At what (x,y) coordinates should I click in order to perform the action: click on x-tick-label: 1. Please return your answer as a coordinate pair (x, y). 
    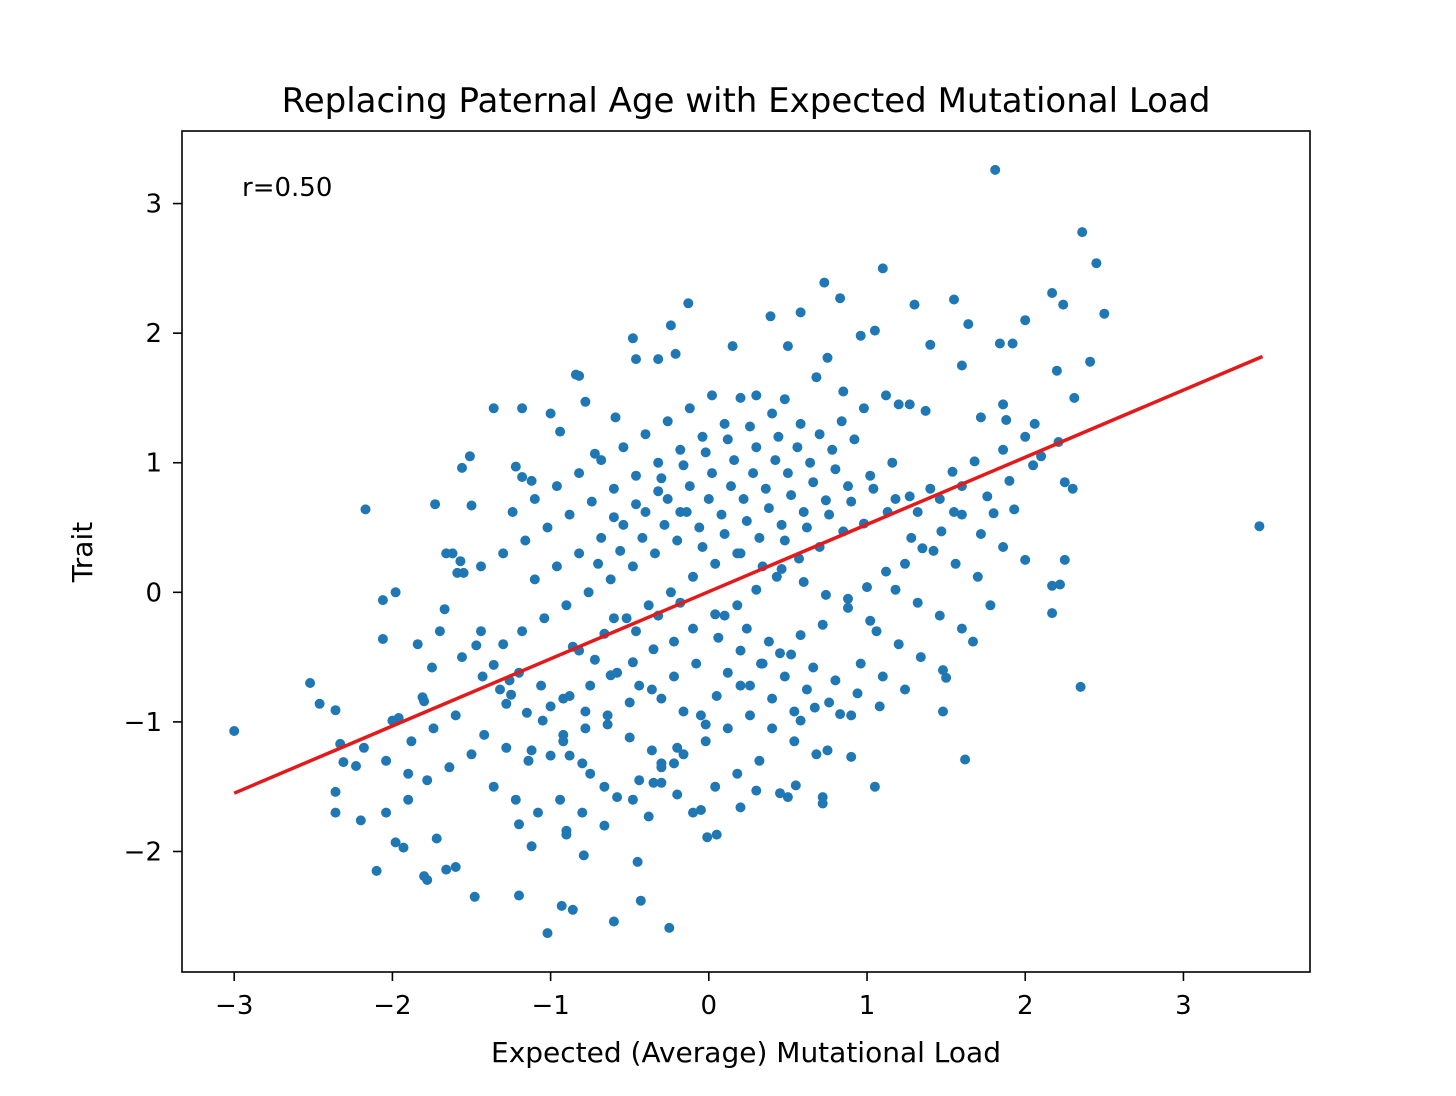
    Looking at the image, I should click on (867, 1006).